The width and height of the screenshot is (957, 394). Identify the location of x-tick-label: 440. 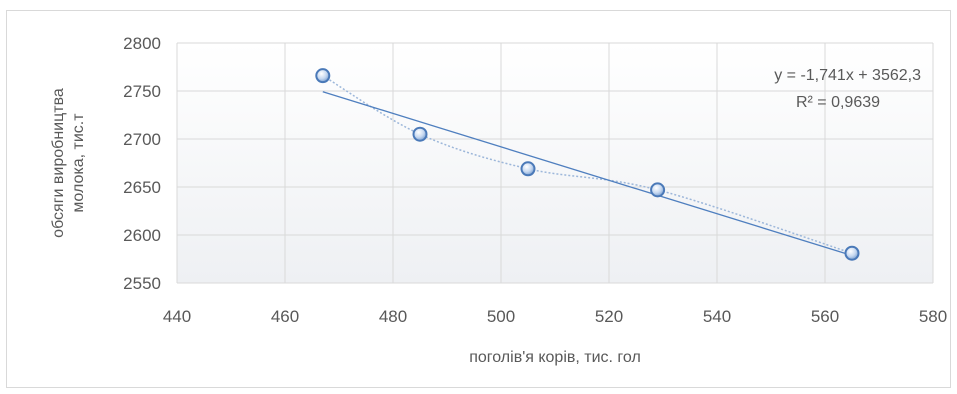
(177, 316).